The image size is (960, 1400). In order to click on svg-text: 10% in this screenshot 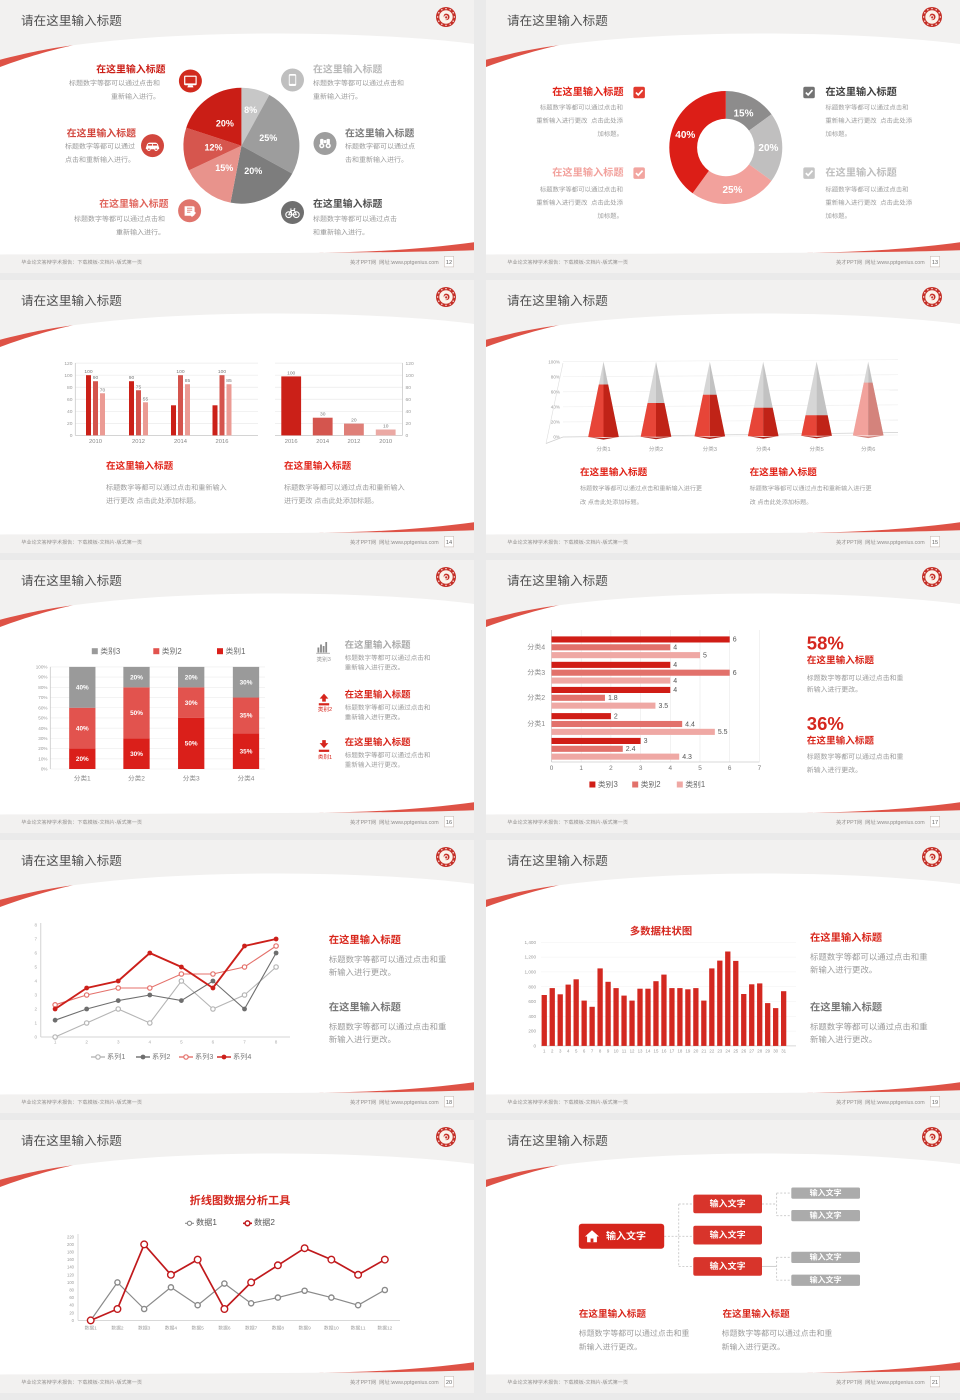, I will do `click(42, 758)`.